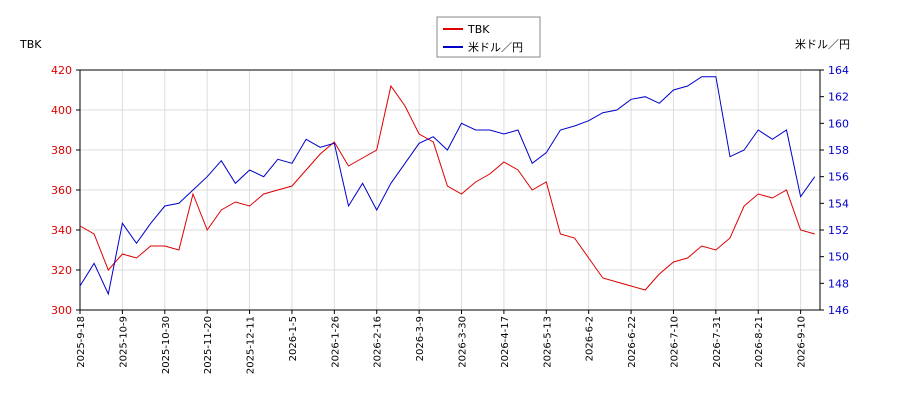  Describe the element at coordinates (822, 44) in the screenshot. I see `y2-axis-title: 米ドル／円` at that location.